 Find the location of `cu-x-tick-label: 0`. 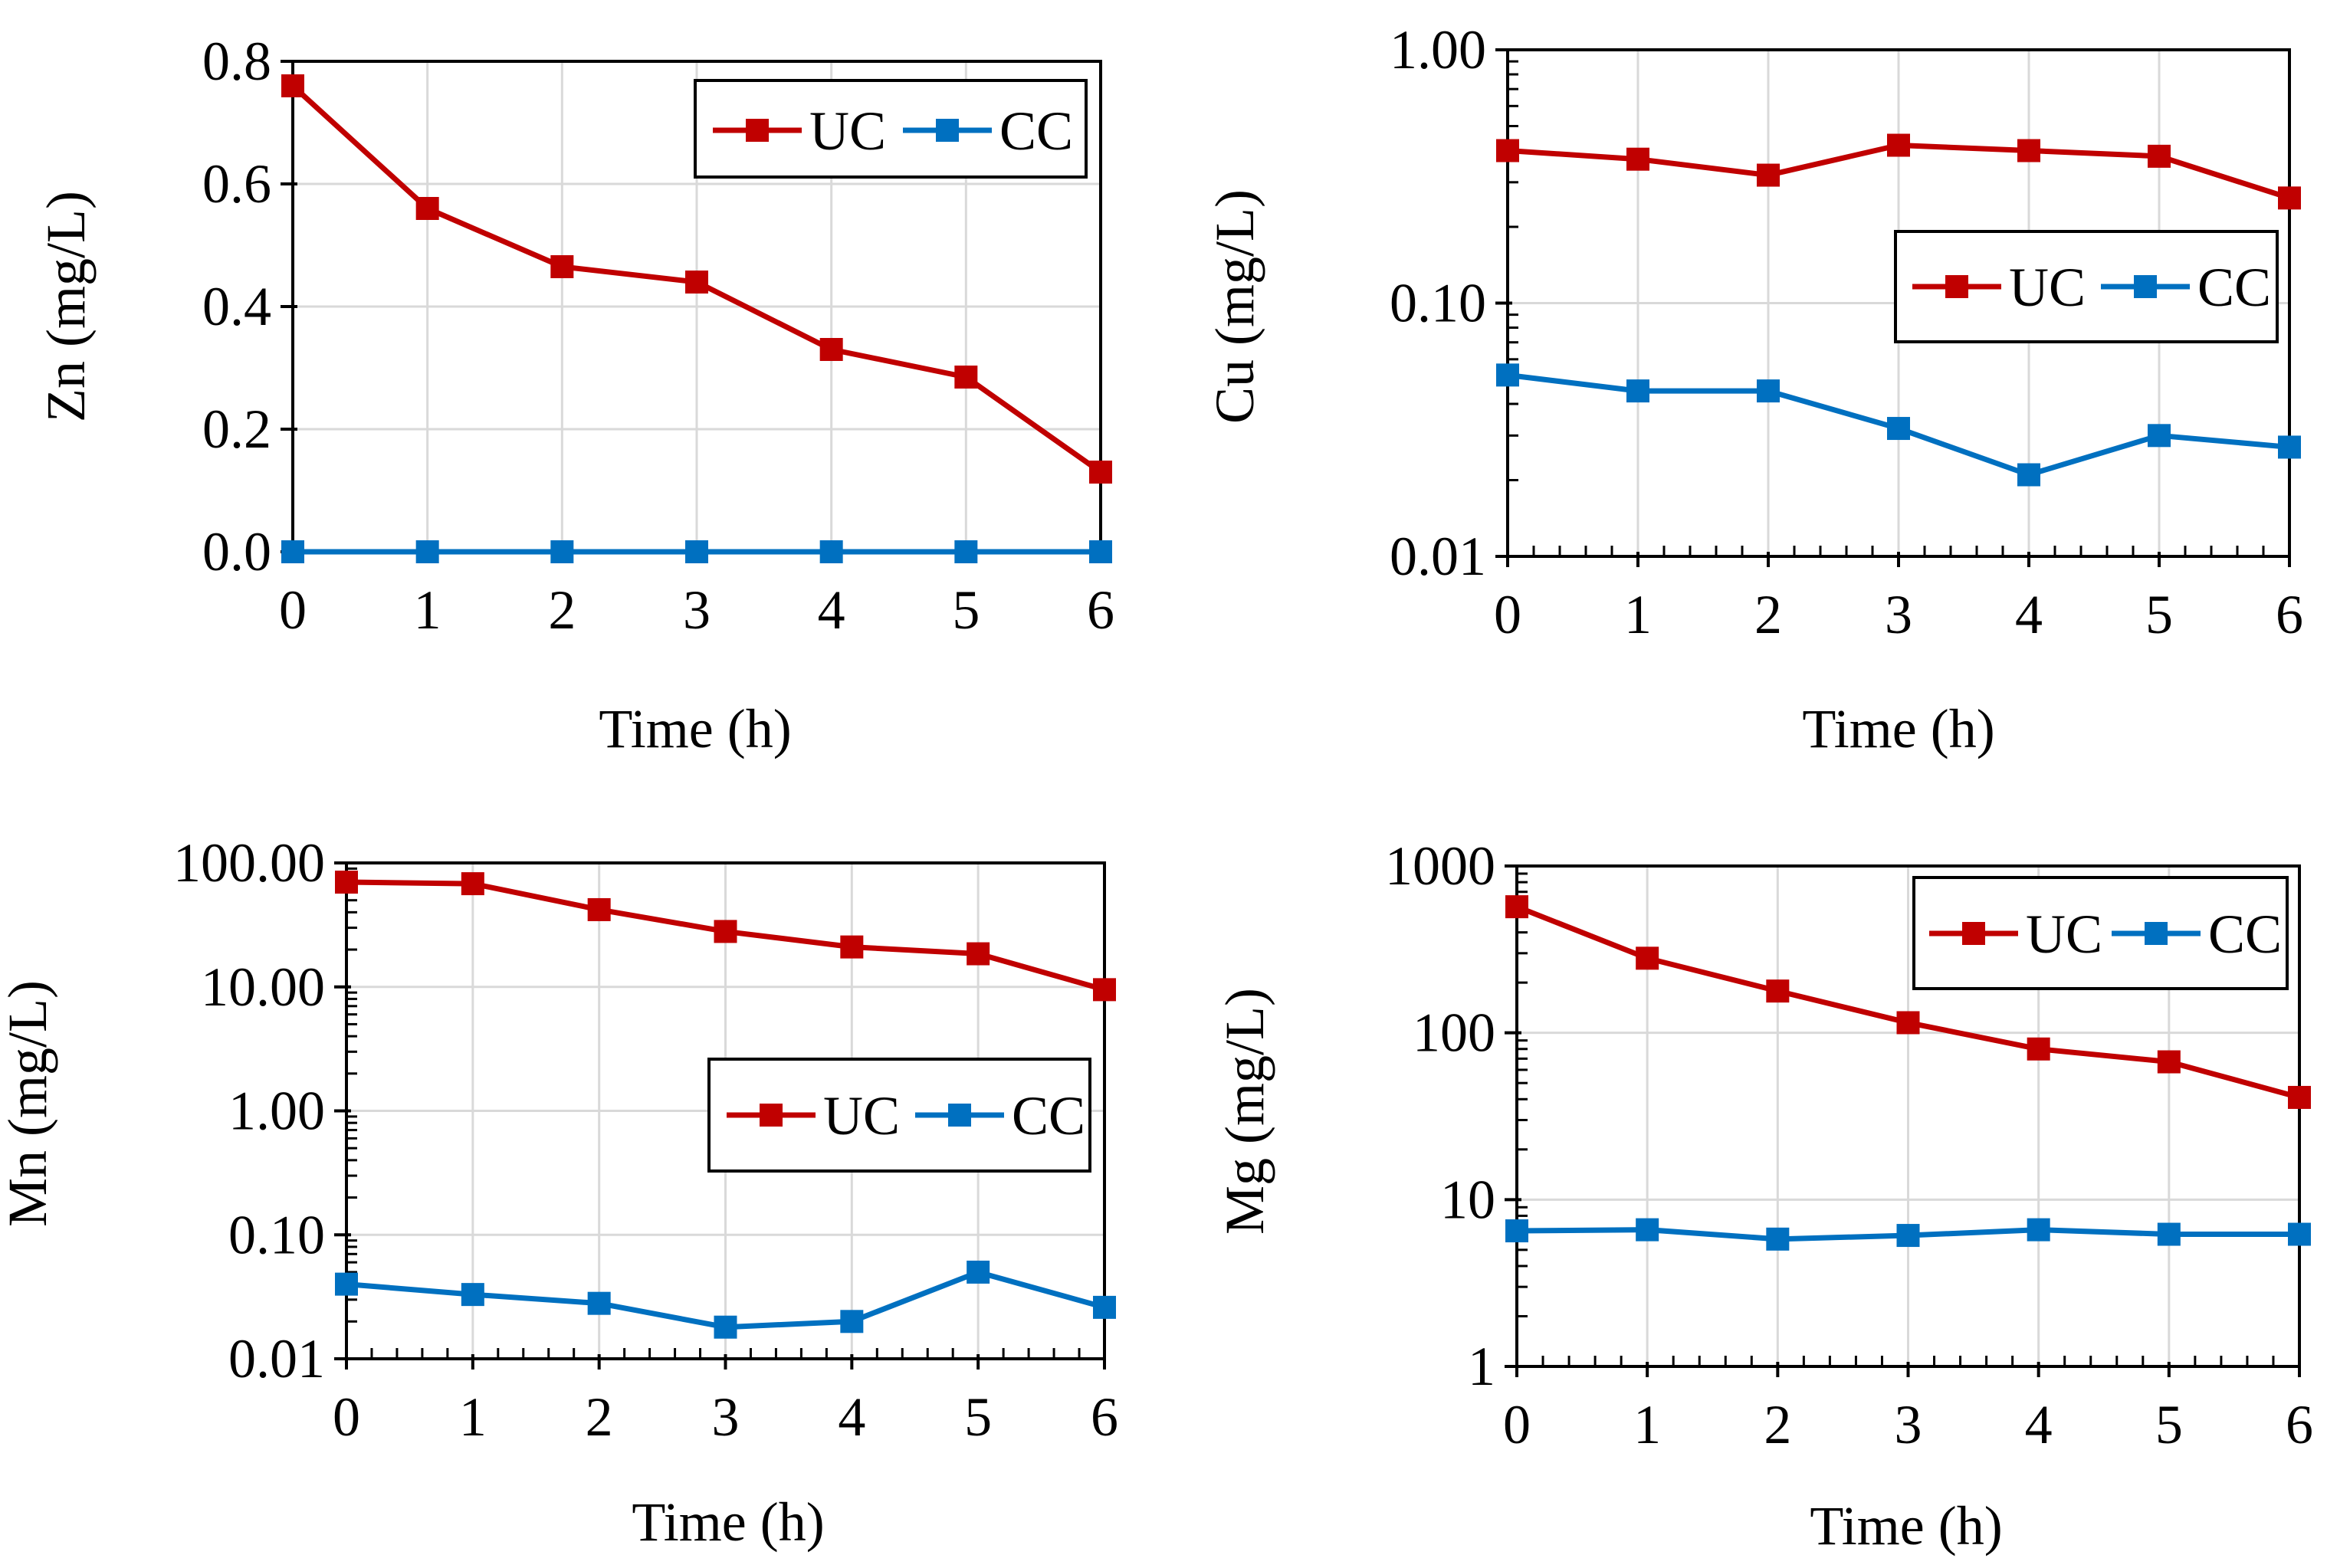

cu-x-tick-label: 0 is located at coordinates (1507, 614).